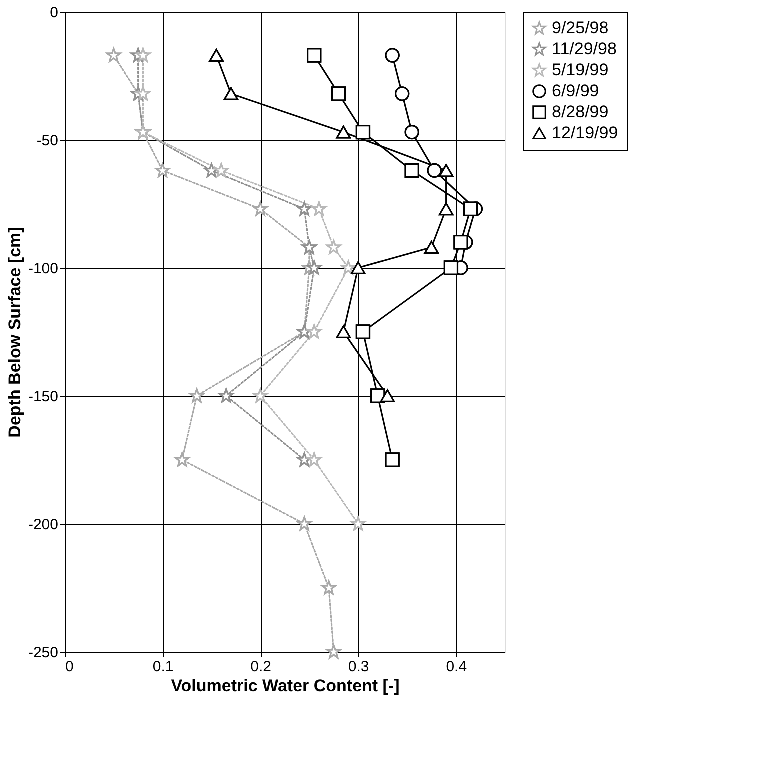 The image size is (773, 761). I want to click on y-tick-label: -250, so click(43, 653).